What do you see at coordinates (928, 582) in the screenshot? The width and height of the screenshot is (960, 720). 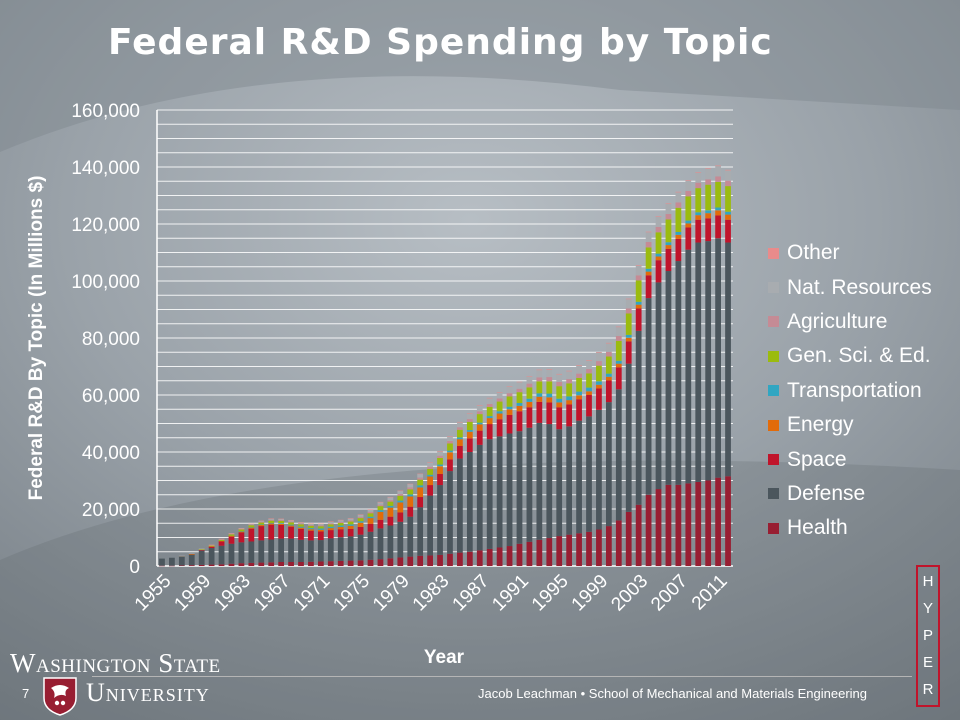 I see `hyper-letter: H` at bounding box center [928, 582].